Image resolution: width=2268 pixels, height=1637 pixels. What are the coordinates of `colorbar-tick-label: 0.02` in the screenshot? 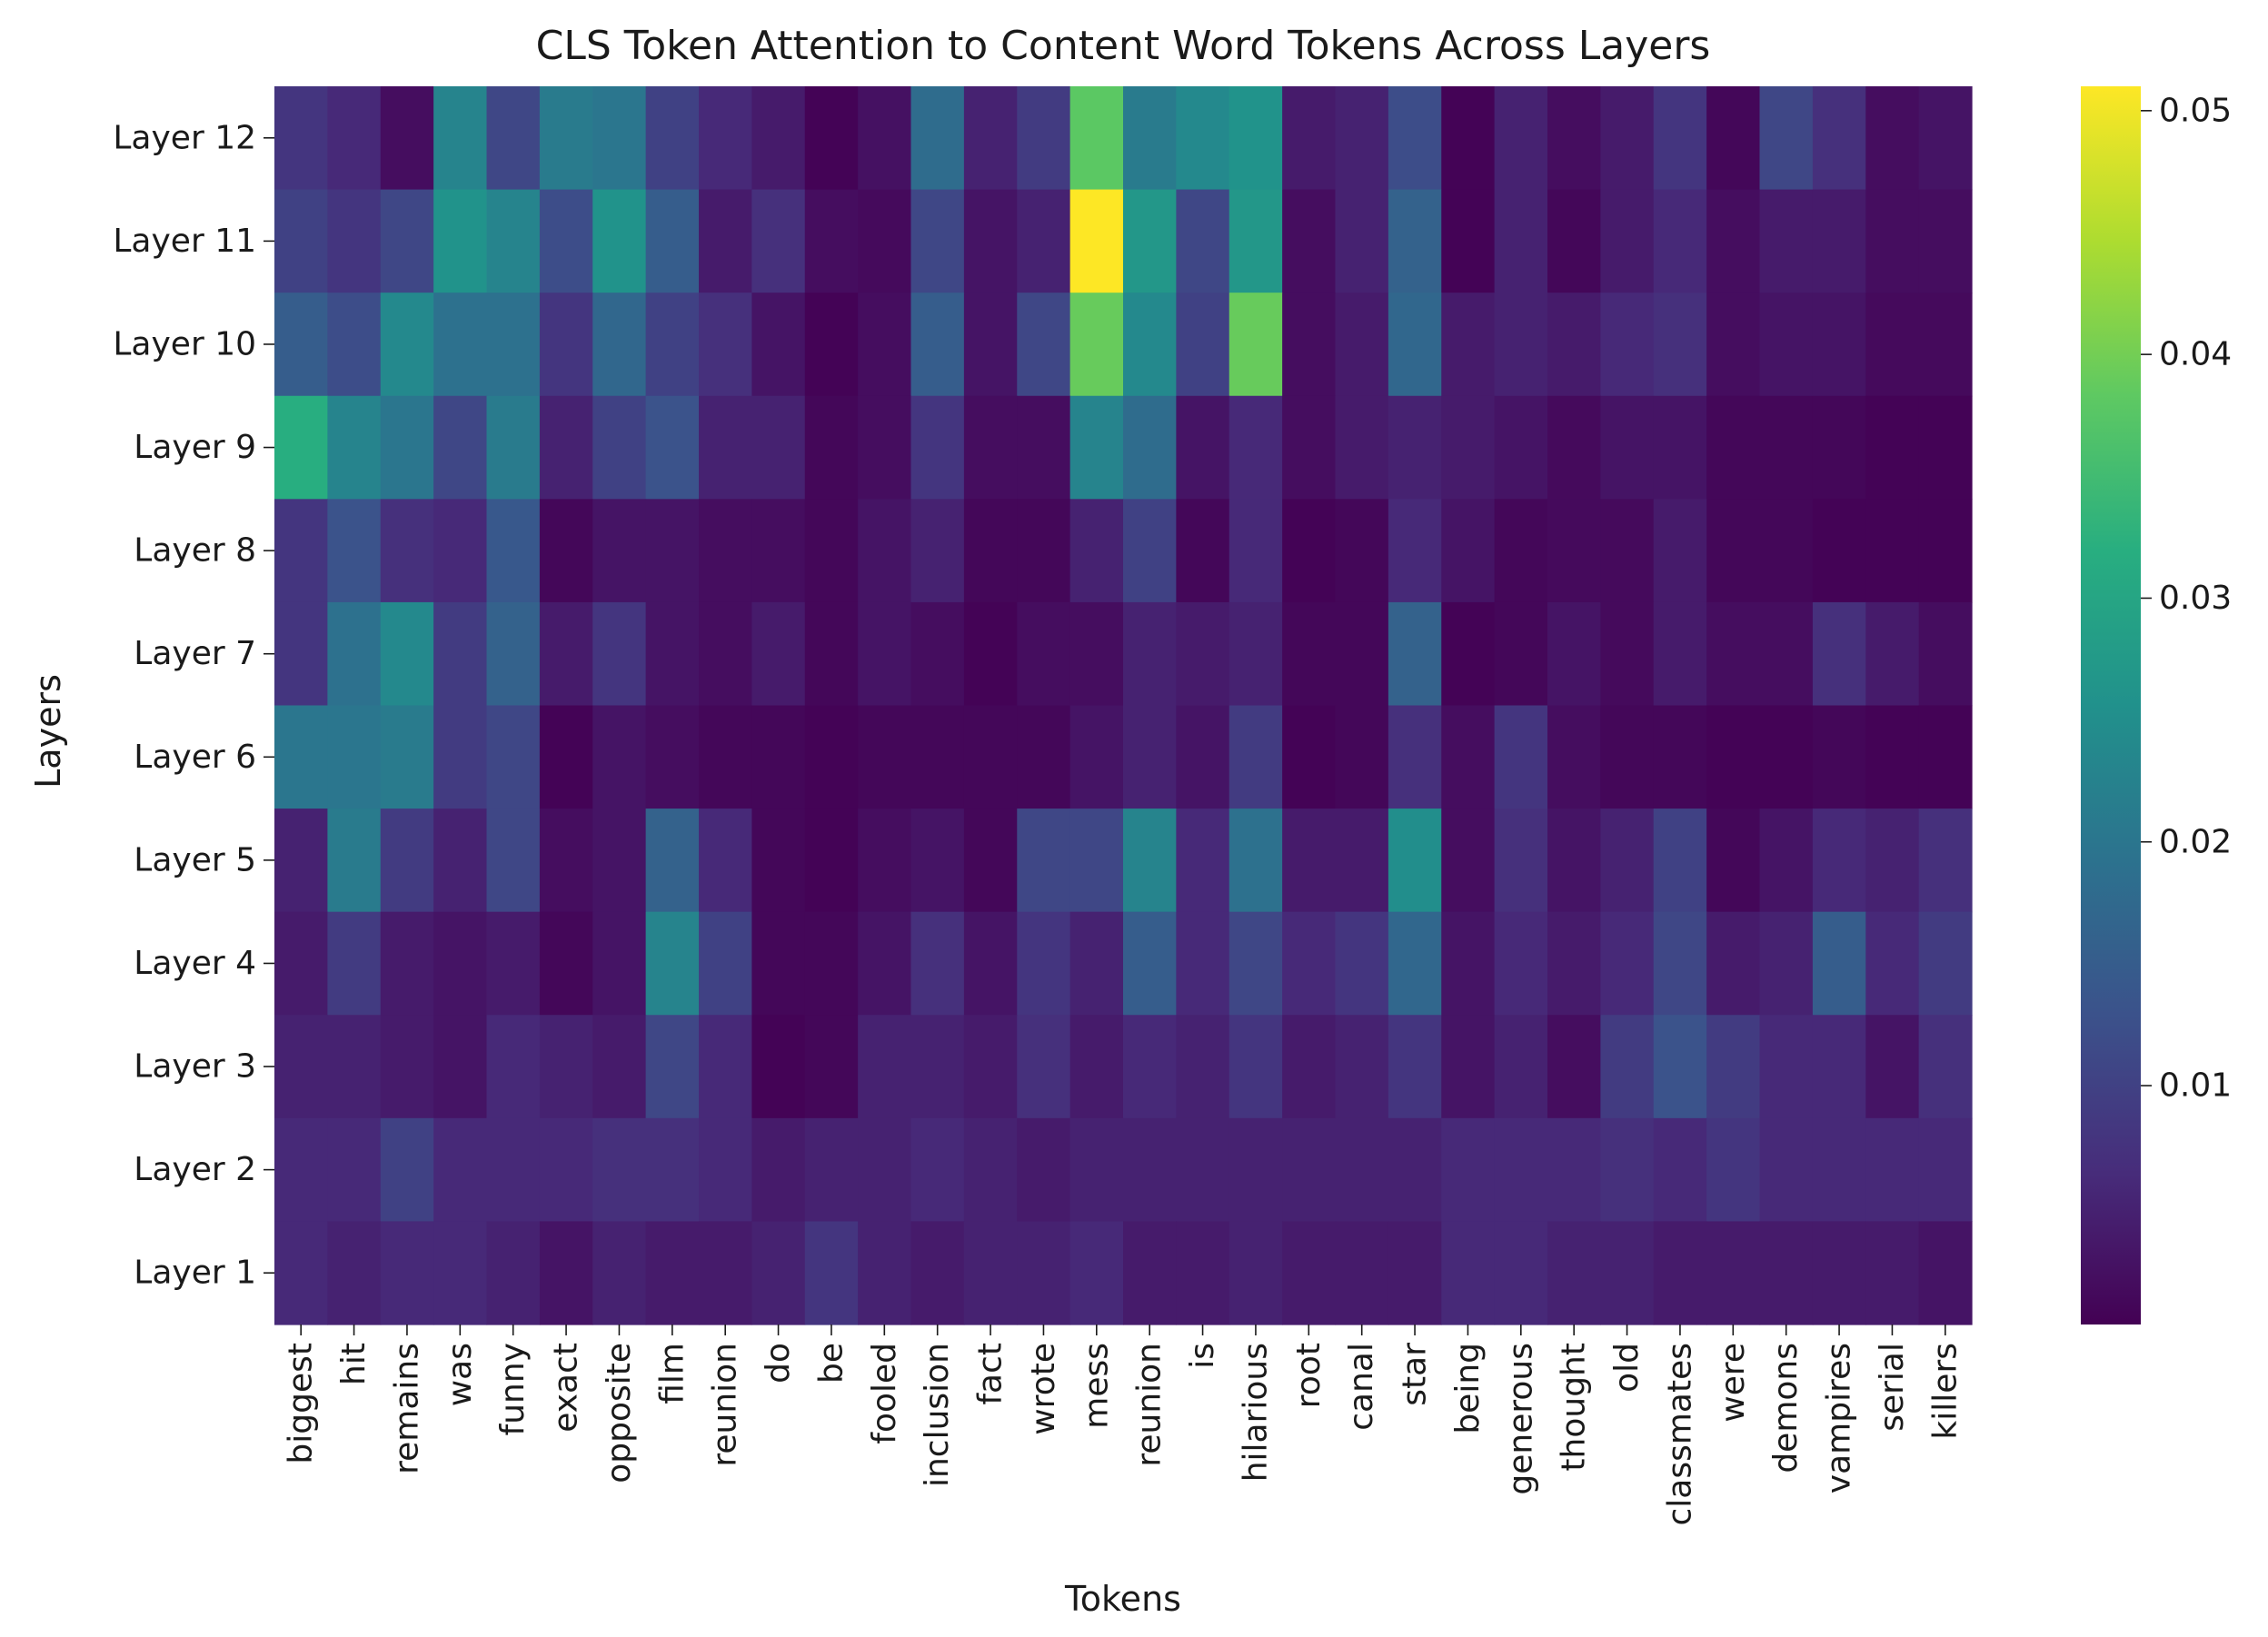 It's located at (2195, 842).